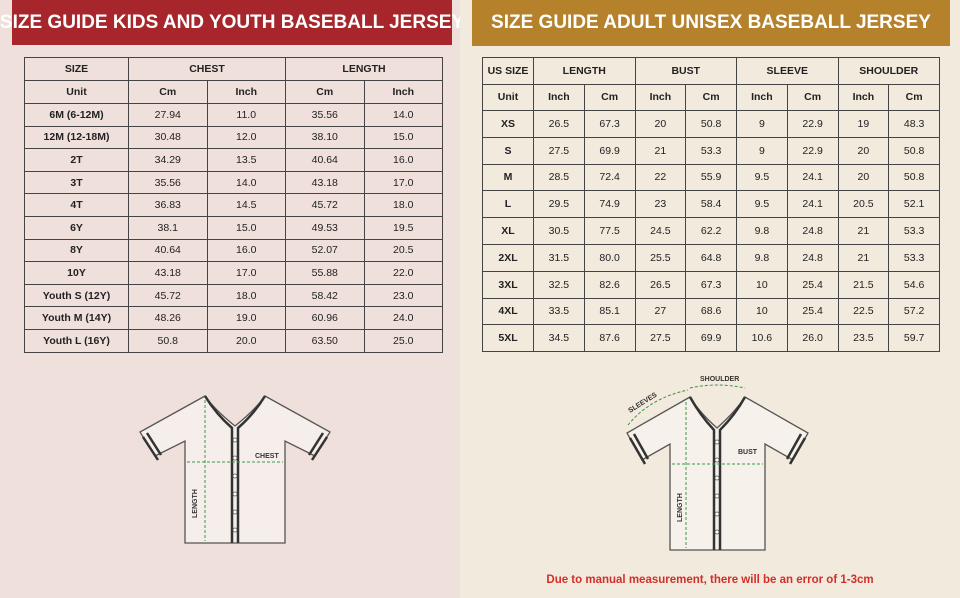 The width and height of the screenshot is (960, 598). What do you see at coordinates (76, 318) in the screenshot?
I see `header-cell: Youth M (14Y)` at bounding box center [76, 318].